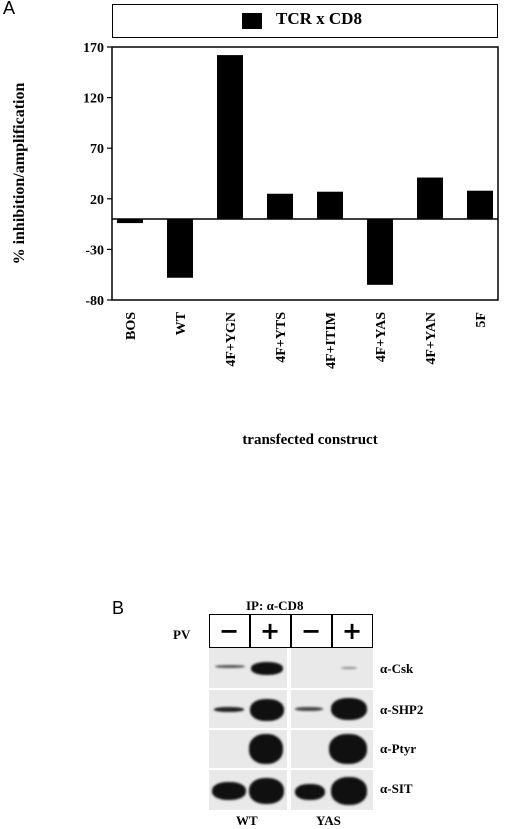  I want to click on row-label-shp2: α-SHP2, so click(402, 709).